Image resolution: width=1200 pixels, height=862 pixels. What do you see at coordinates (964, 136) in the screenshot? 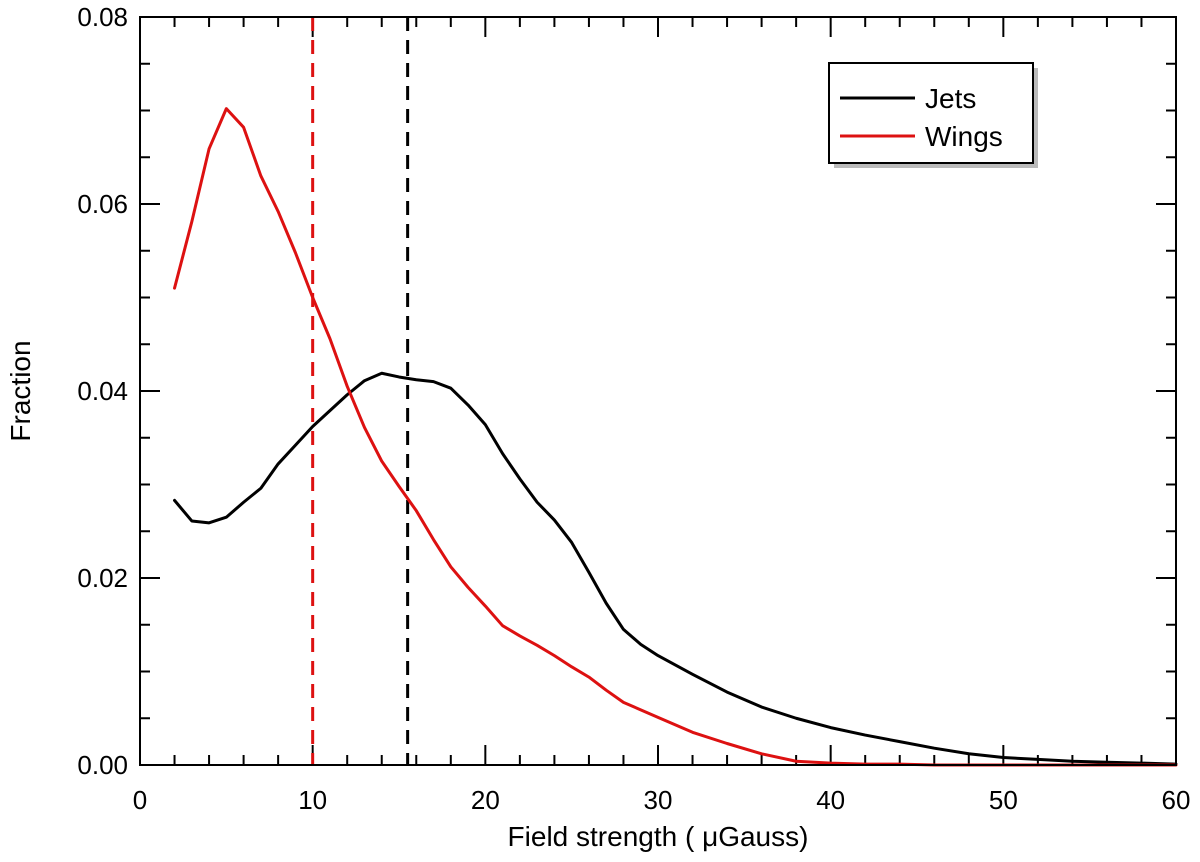
I see `legend-label-wings: Wings` at bounding box center [964, 136].